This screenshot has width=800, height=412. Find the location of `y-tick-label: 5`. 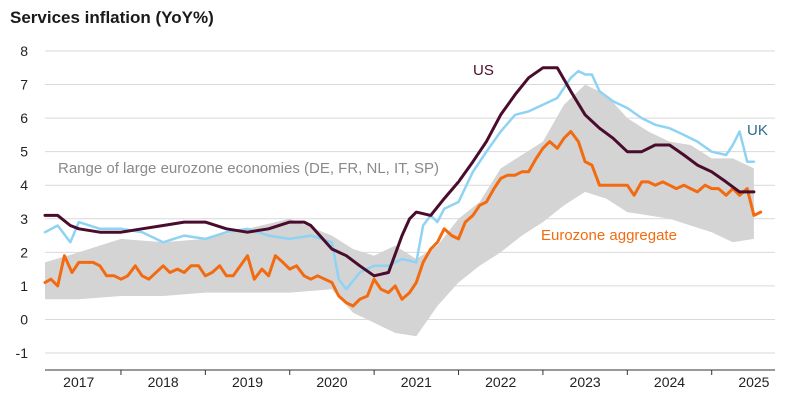

y-tick-label: 5 is located at coordinates (24, 152).